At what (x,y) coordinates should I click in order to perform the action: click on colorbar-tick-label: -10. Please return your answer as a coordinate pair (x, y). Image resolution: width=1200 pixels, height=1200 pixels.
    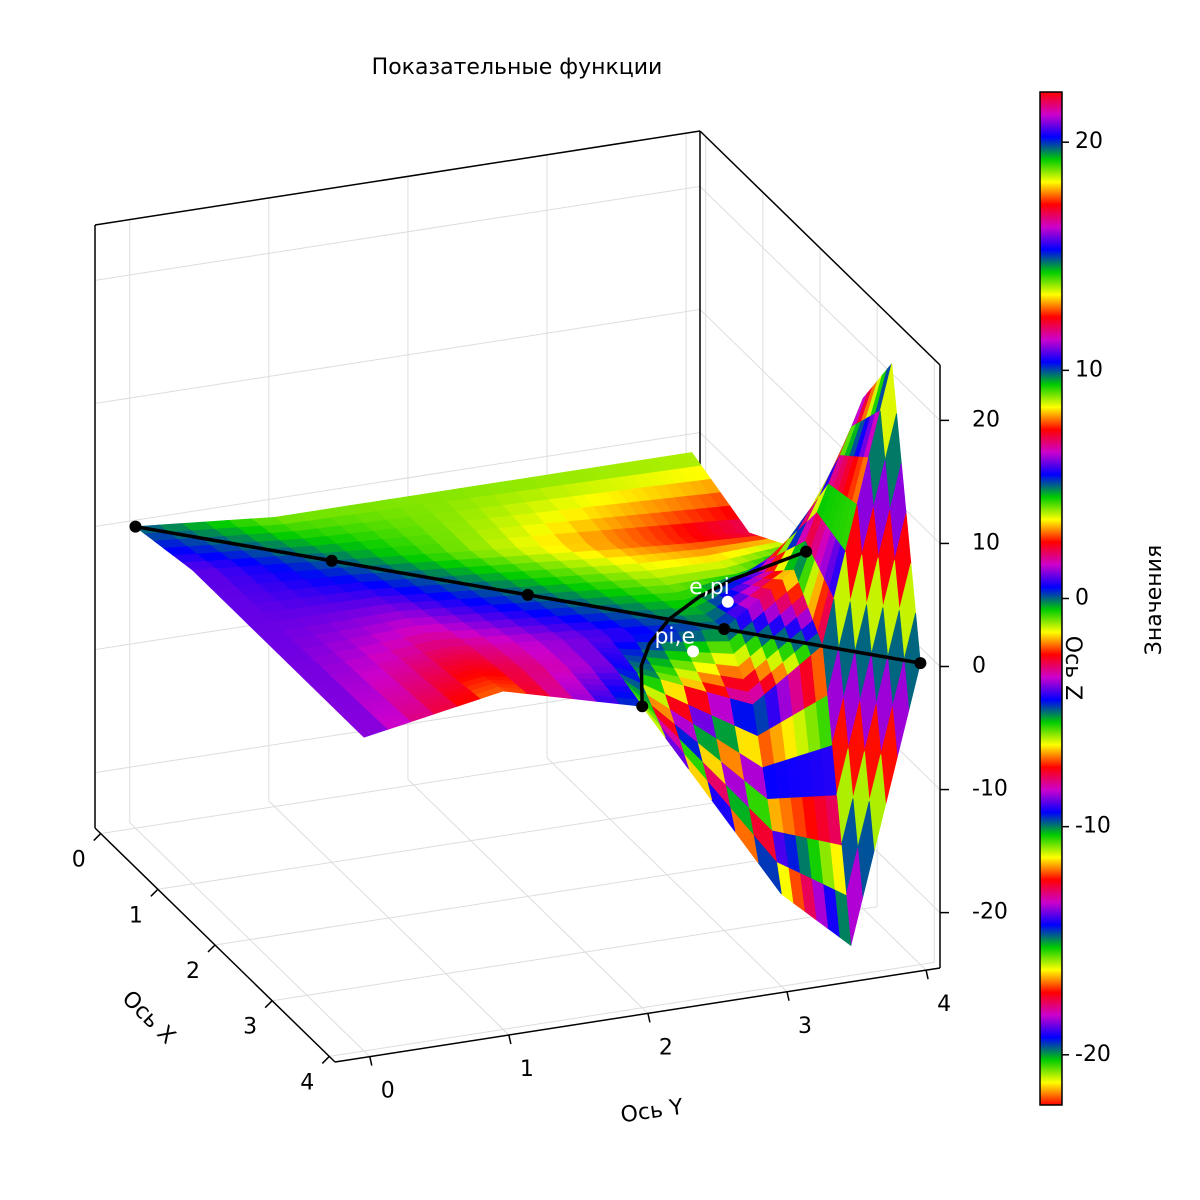
    Looking at the image, I should click on (1093, 826).